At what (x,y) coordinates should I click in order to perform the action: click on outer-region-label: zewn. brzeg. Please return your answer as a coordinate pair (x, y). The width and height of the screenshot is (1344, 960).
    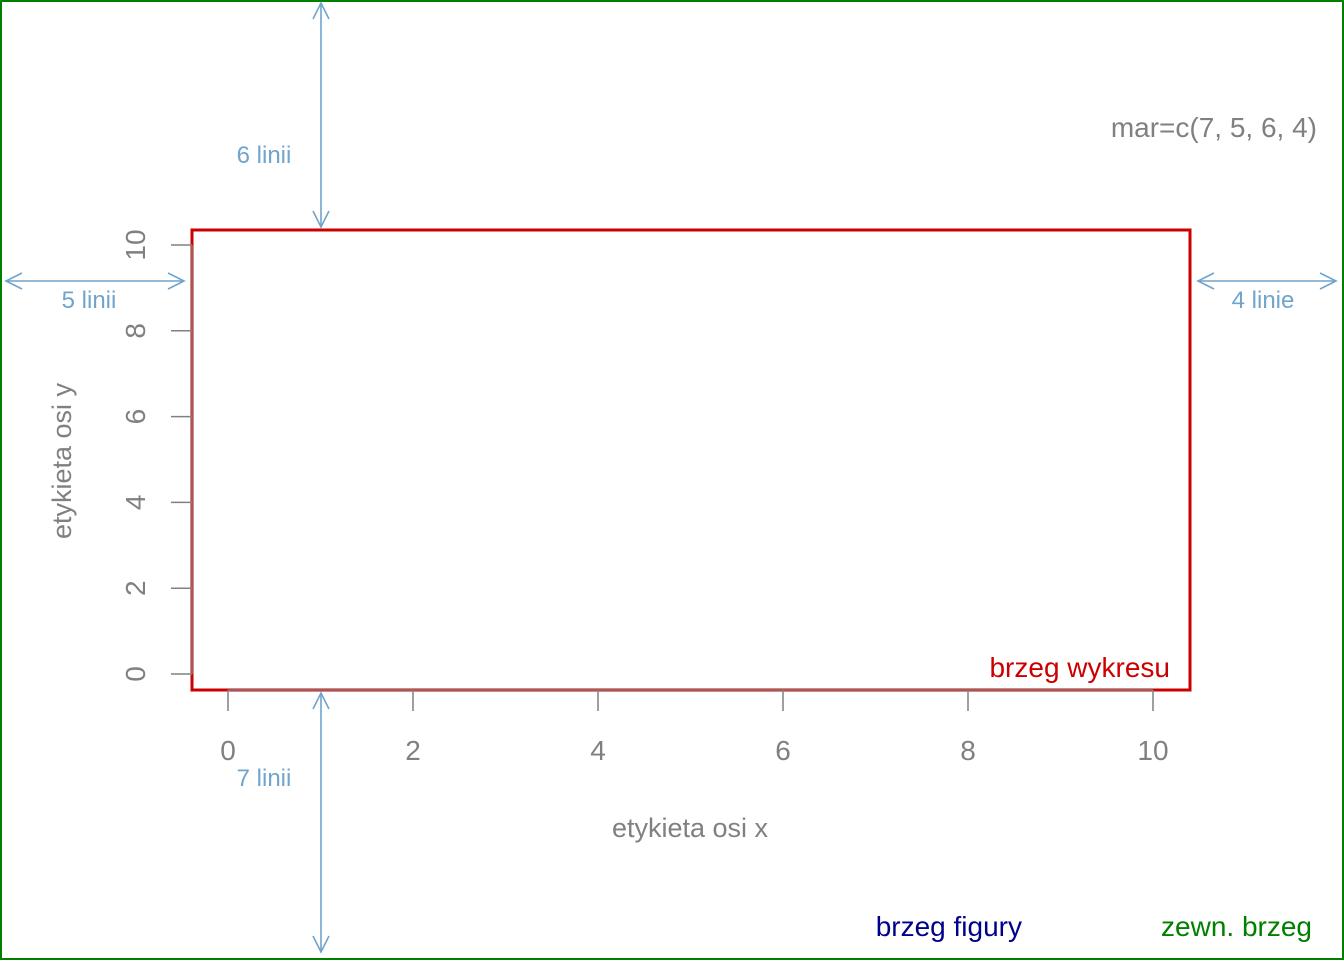
    Looking at the image, I should click on (1236, 926).